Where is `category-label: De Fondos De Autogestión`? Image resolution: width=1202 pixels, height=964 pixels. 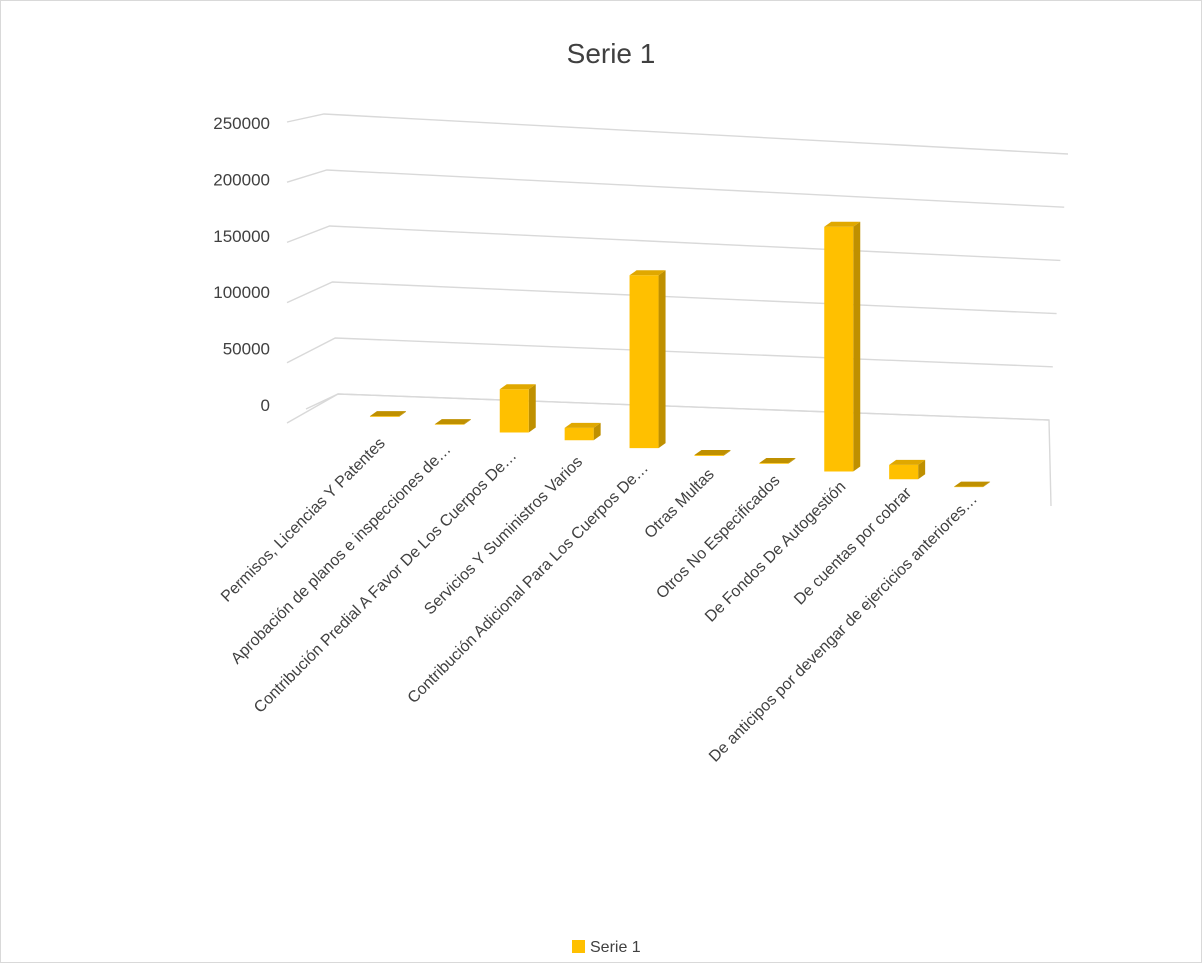 category-label: De Fondos De Autogestión is located at coordinates (775, 551).